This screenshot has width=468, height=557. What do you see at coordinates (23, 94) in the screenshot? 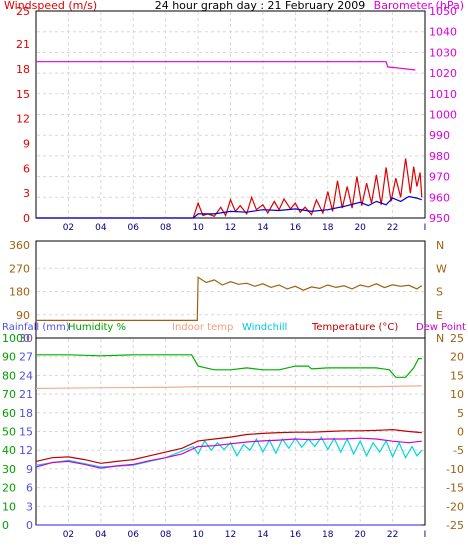
I see `windspeed-tick: 15` at bounding box center [23, 94].